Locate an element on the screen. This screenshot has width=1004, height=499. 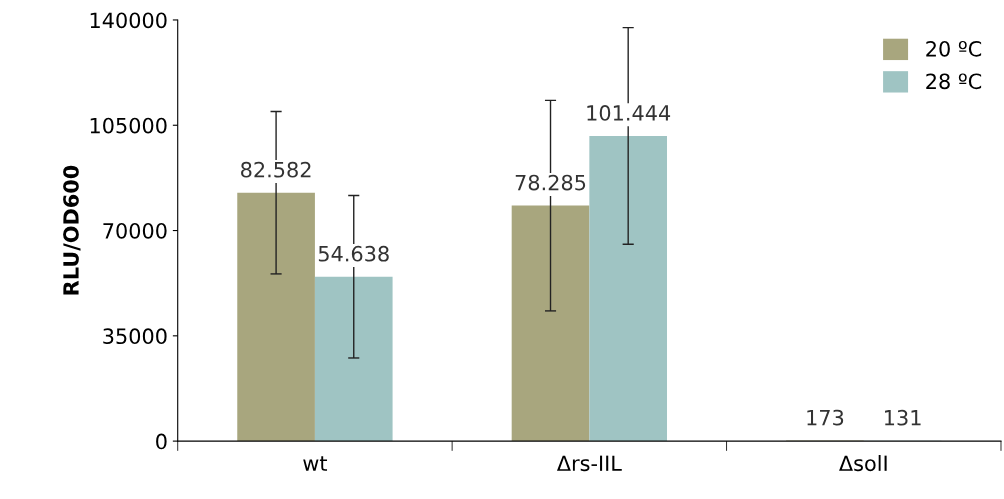
data-label: 173 is located at coordinates (825, 417).